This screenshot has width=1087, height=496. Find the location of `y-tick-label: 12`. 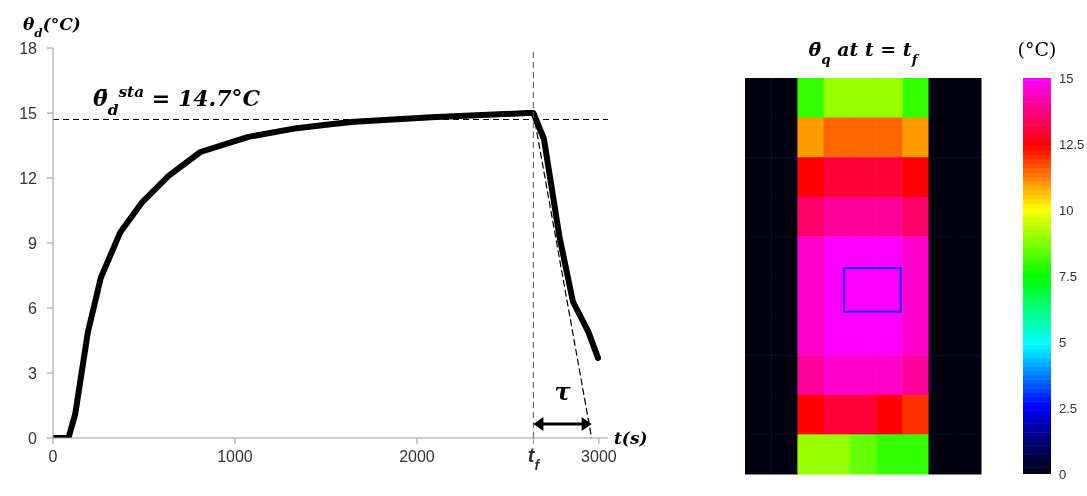

y-tick-label: 12 is located at coordinates (28, 178).